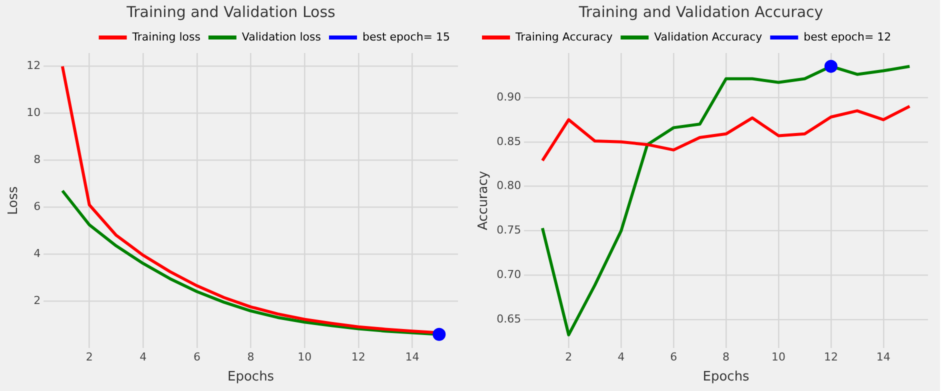 This screenshot has height=391, width=941. Describe the element at coordinates (848, 37) in the screenshot. I see `legend-label: best epoch= 12` at that location.